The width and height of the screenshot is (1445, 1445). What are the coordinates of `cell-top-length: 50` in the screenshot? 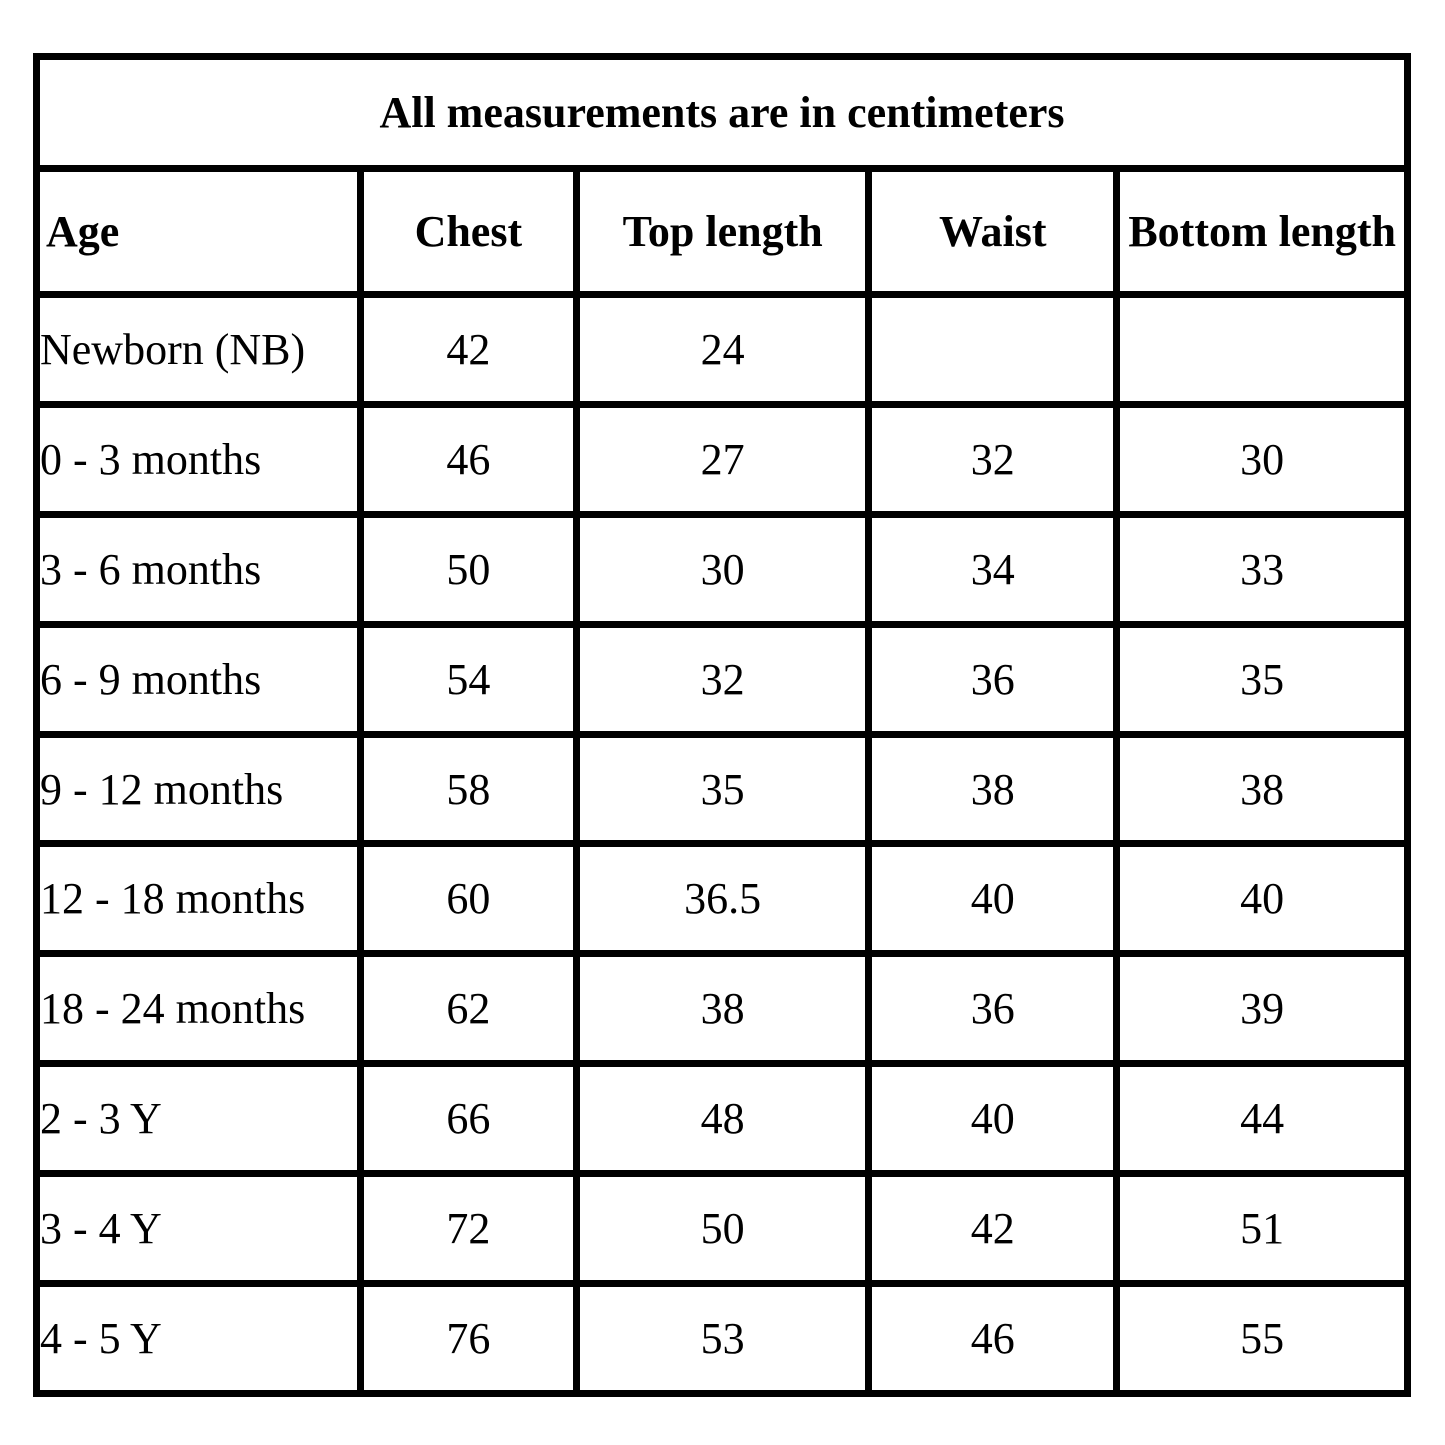 It's located at (723, 1229).